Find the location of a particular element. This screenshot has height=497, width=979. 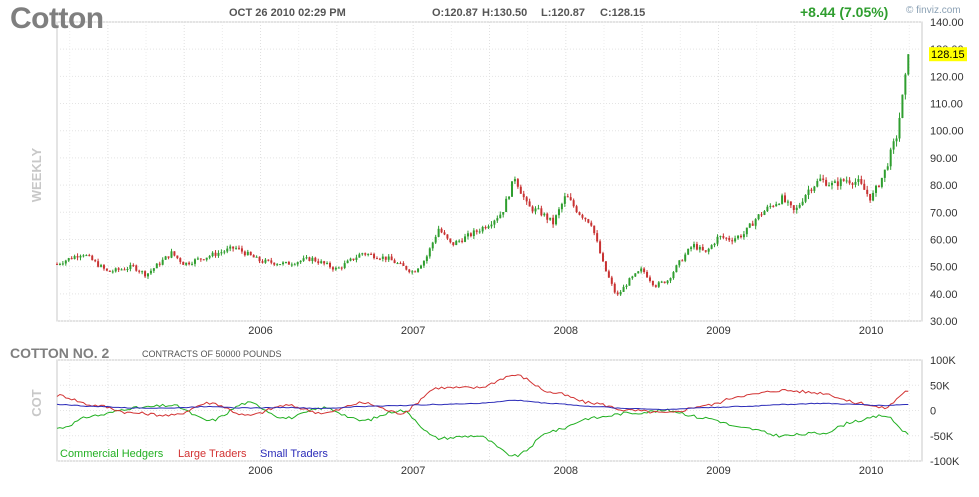

legend-large-traders: Large Traders is located at coordinates (212, 454).